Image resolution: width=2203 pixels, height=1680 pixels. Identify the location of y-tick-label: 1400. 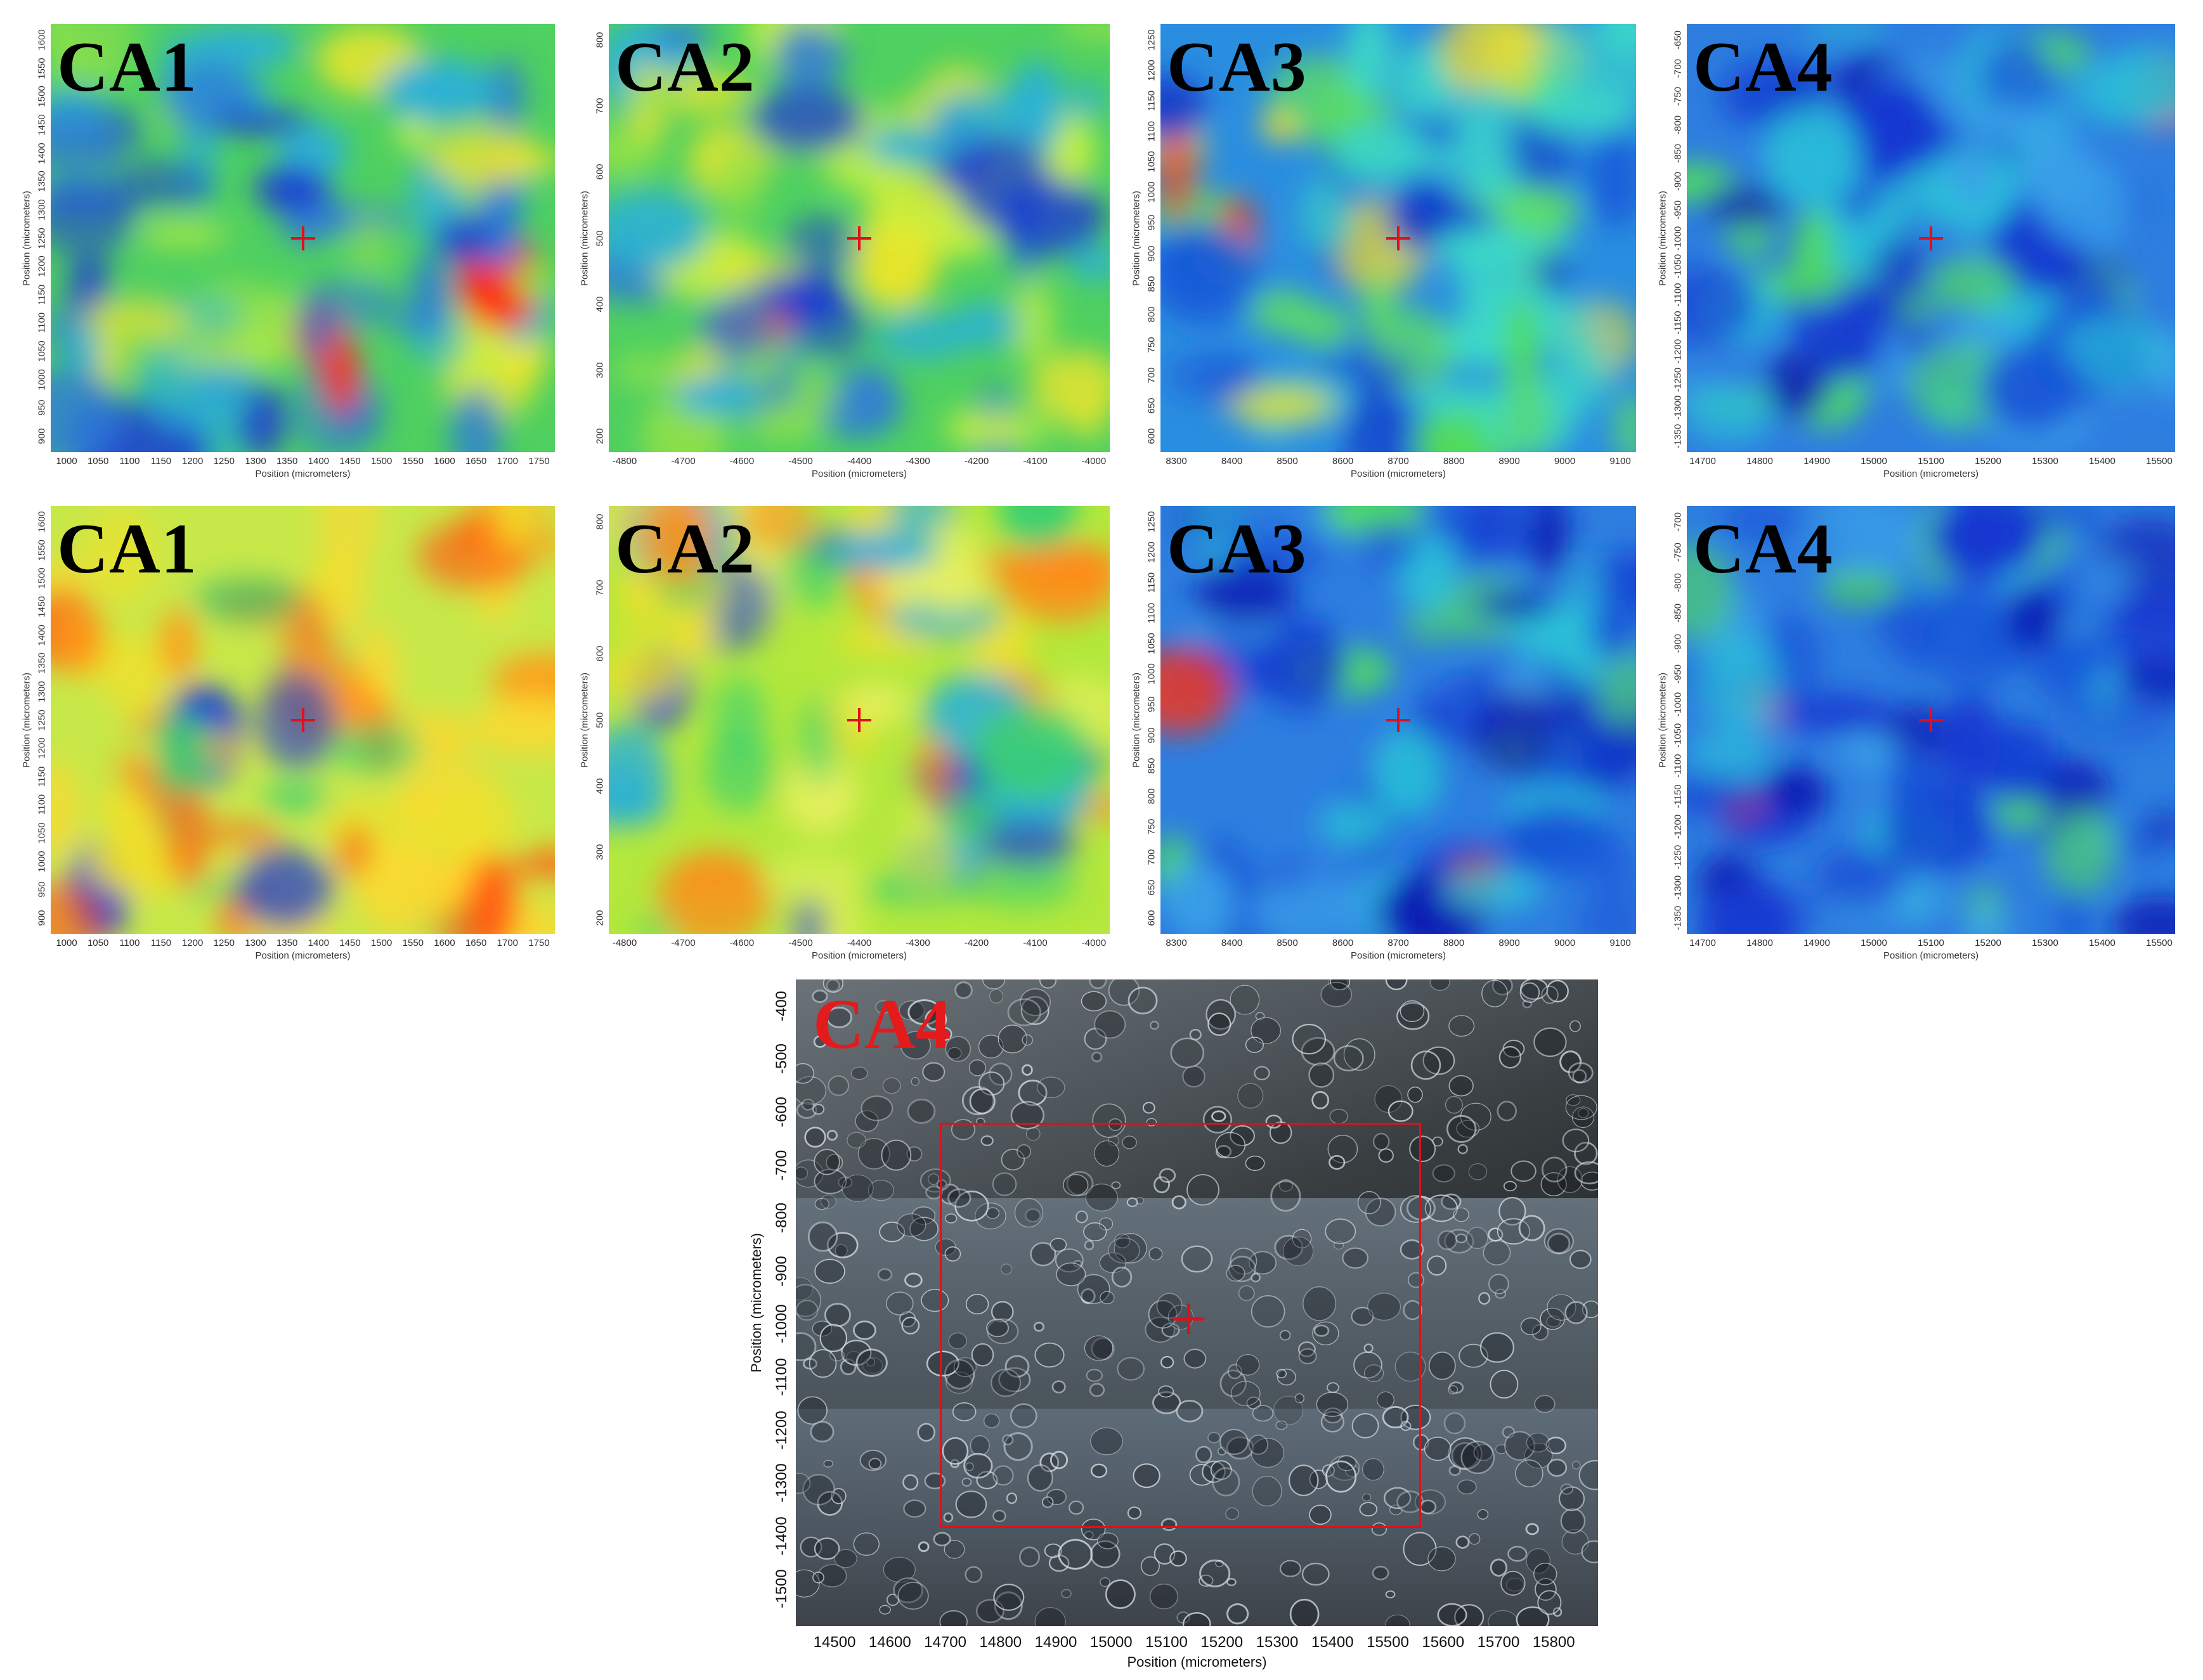
(42, 153).